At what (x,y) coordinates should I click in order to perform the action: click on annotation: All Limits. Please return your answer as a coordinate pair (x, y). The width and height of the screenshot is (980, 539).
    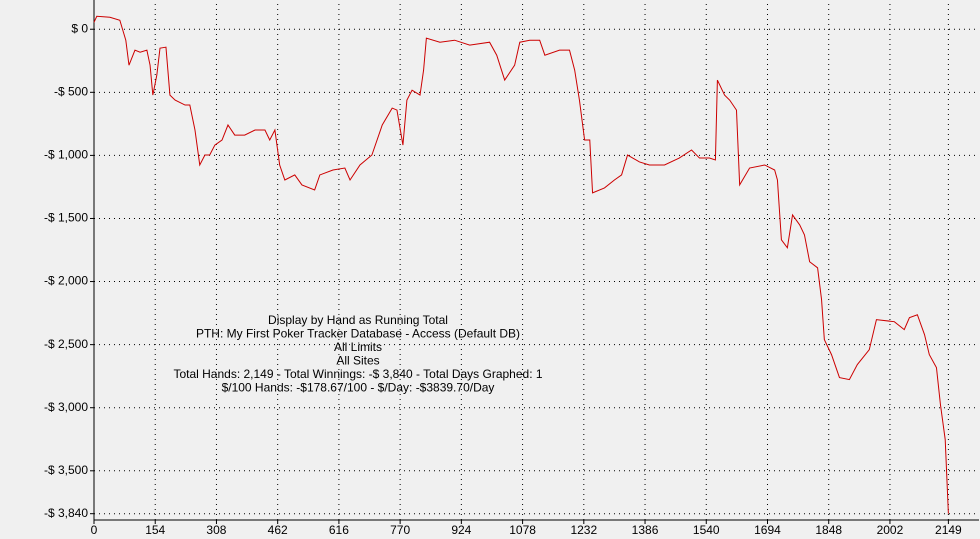
    Looking at the image, I should click on (358, 347).